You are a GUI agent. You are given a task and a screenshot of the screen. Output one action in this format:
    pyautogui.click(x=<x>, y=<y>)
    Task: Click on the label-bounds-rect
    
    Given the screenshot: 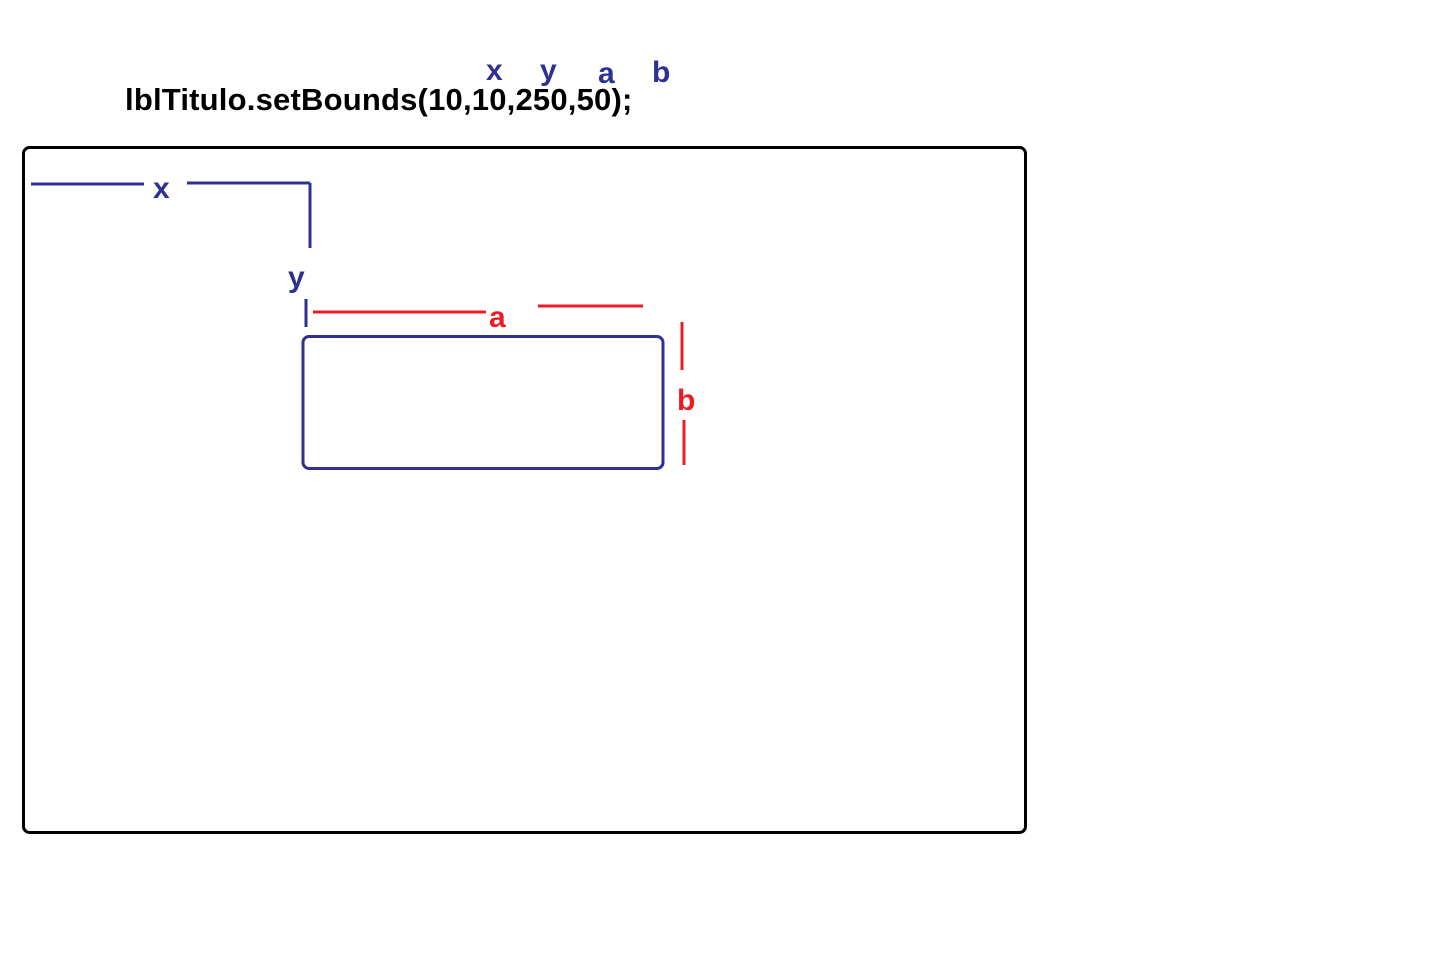 What is the action you would take?
    pyautogui.click(x=483, y=402)
    